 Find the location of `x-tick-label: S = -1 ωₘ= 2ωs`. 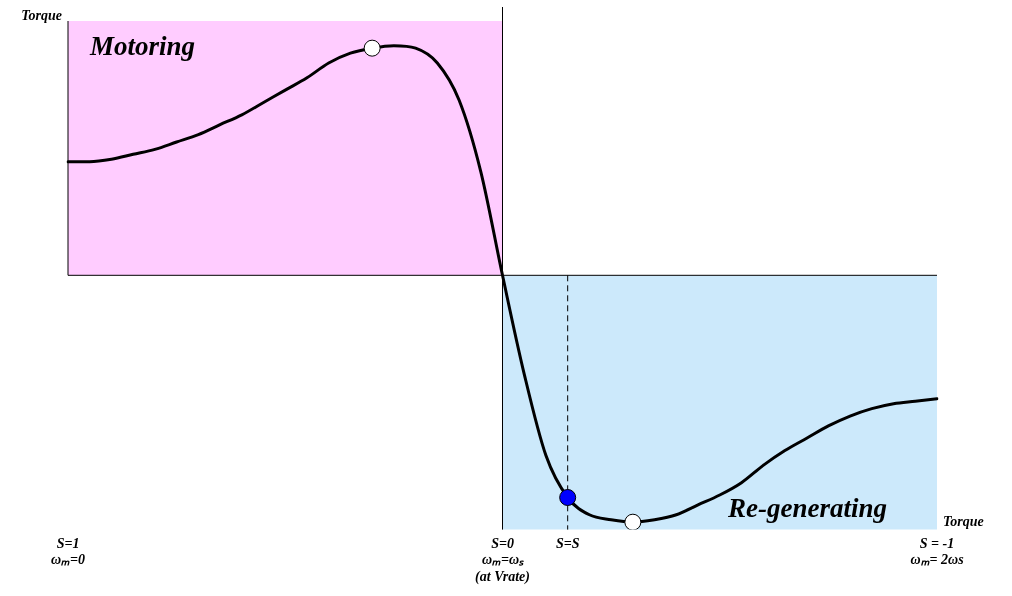

x-tick-label: S = -1 ωₘ= 2ωs is located at coordinates (937, 551).